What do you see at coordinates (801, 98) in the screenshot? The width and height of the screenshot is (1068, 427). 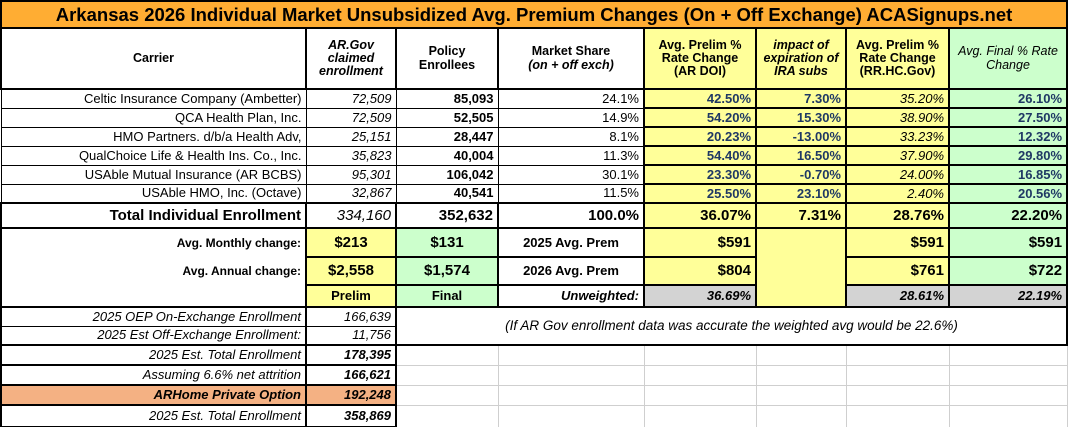 I see `ira-impact: 7.30%` at bounding box center [801, 98].